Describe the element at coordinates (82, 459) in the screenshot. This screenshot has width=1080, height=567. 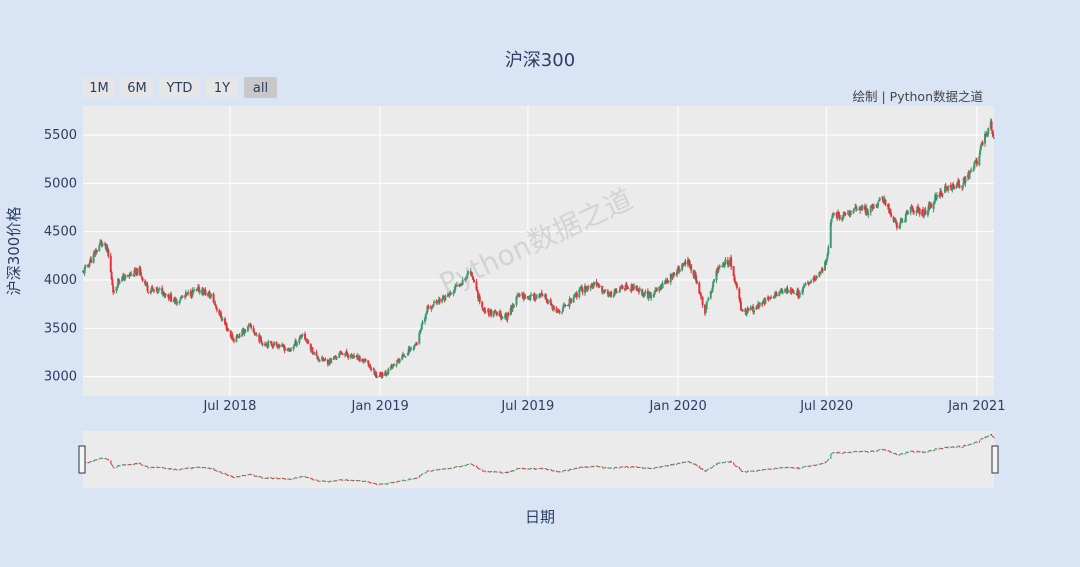
I see `rangeslider-handle-left` at that location.